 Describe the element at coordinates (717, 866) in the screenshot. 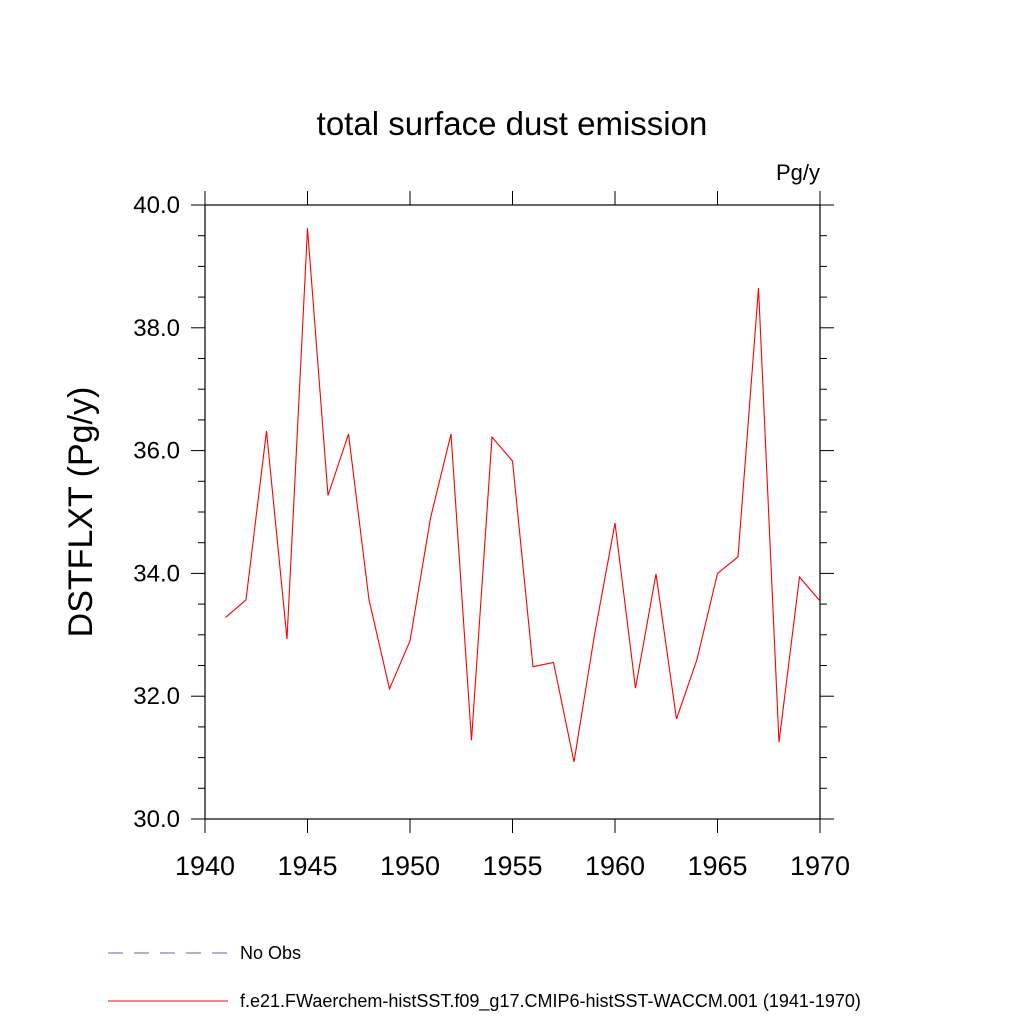

I see `x-tick-label: 1965` at that location.